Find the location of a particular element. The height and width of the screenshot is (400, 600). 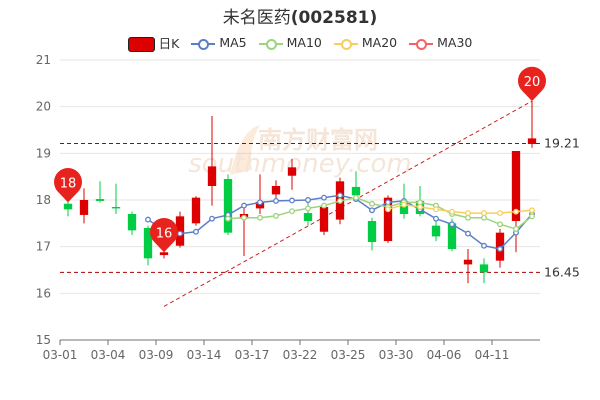

x-tick-label: 03-22 is located at coordinates (300, 355).